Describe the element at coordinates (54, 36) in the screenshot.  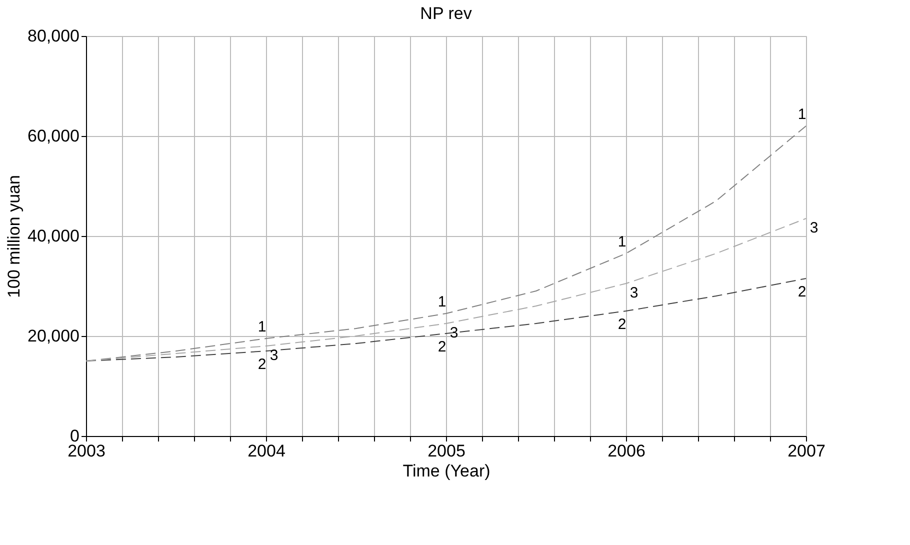
I see `y-tick-label: 80,000` at that location.